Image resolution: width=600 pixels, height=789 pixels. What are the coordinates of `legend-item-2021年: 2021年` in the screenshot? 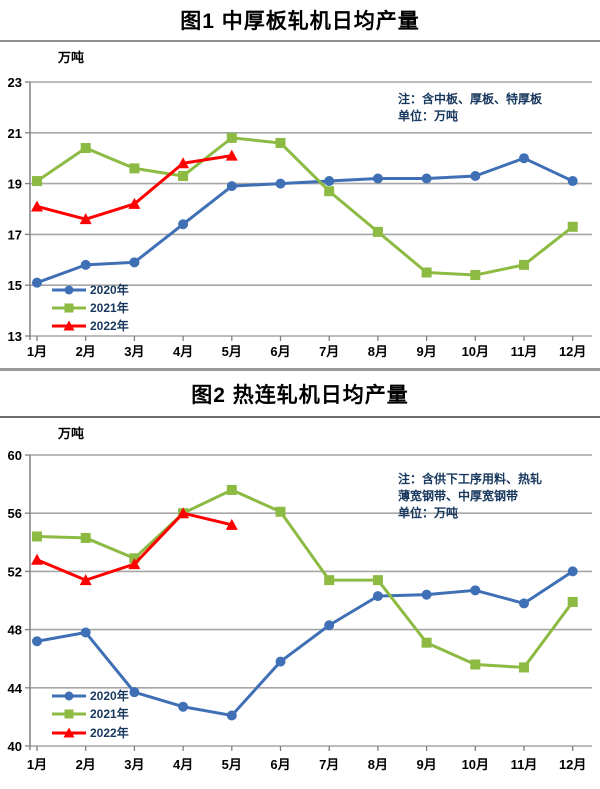 It's located at (90, 307).